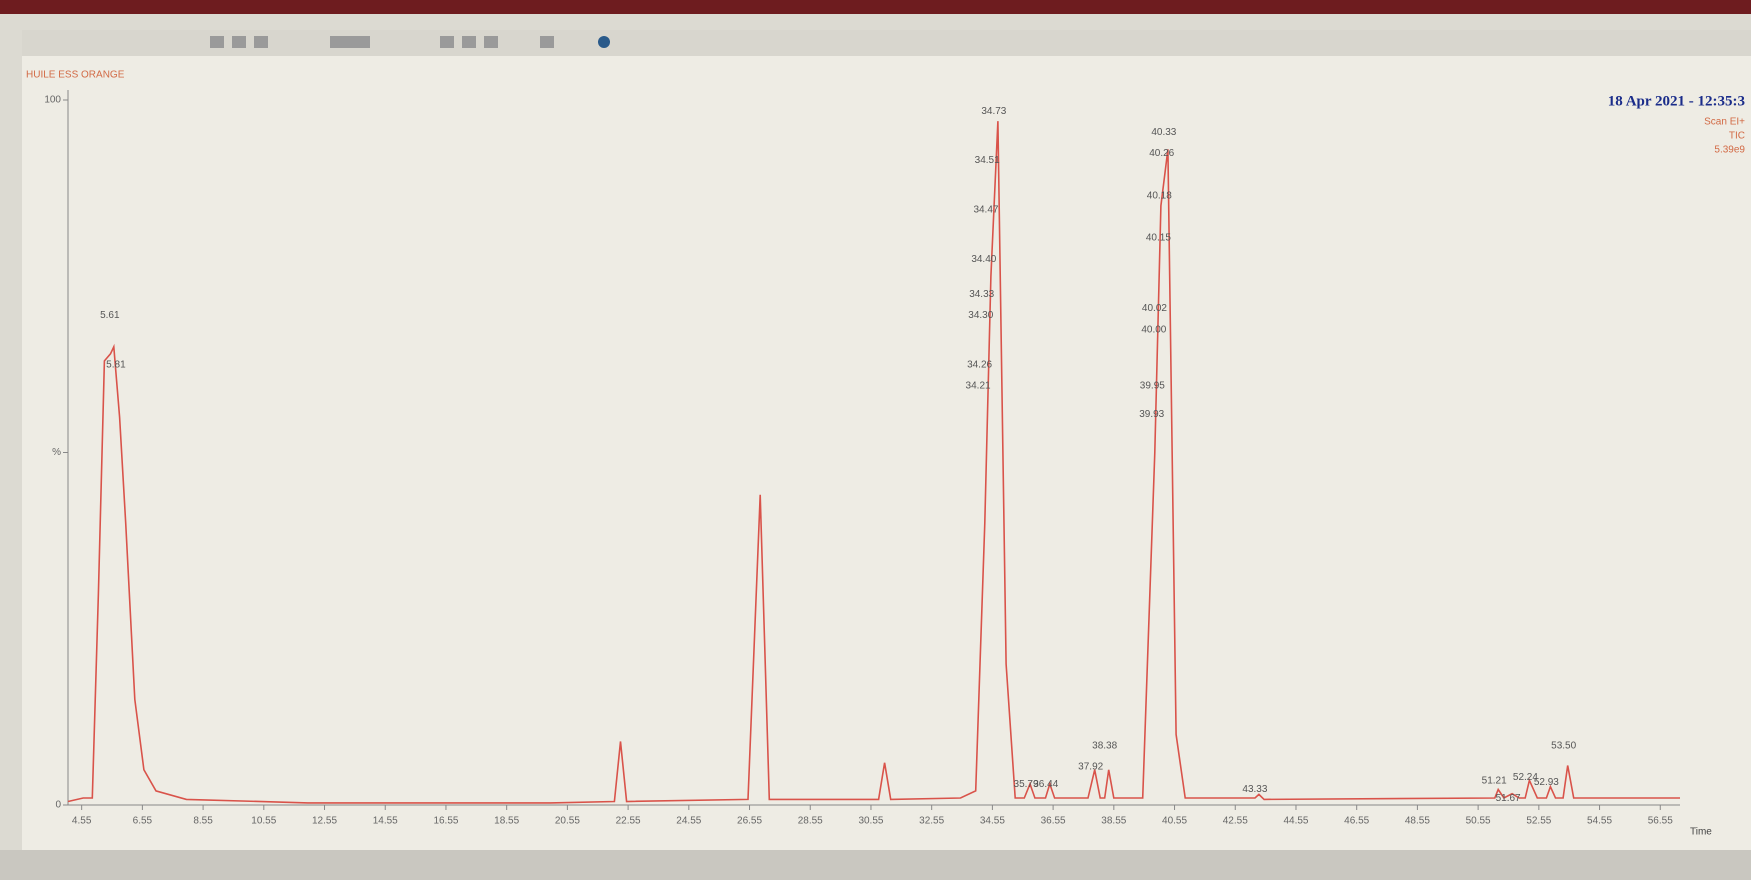  What do you see at coordinates (52, 100) in the screenshot?
I see `y-tick-label: 100` at bounding box center [52, 100].